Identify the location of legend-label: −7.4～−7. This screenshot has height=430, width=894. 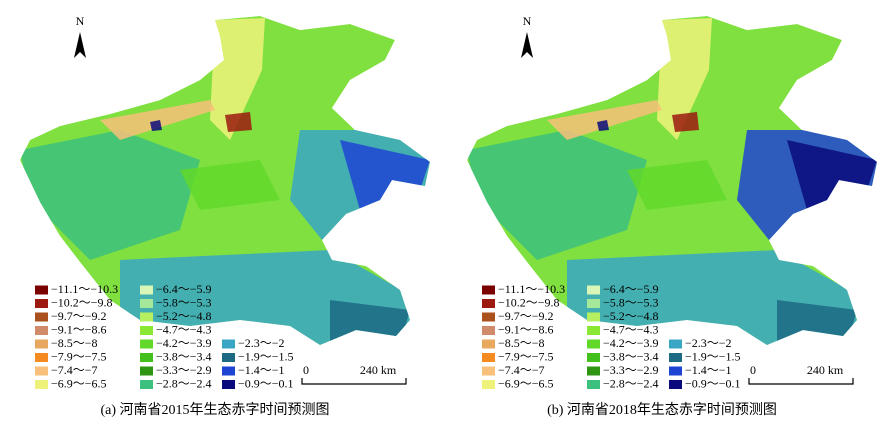
(521, 370).